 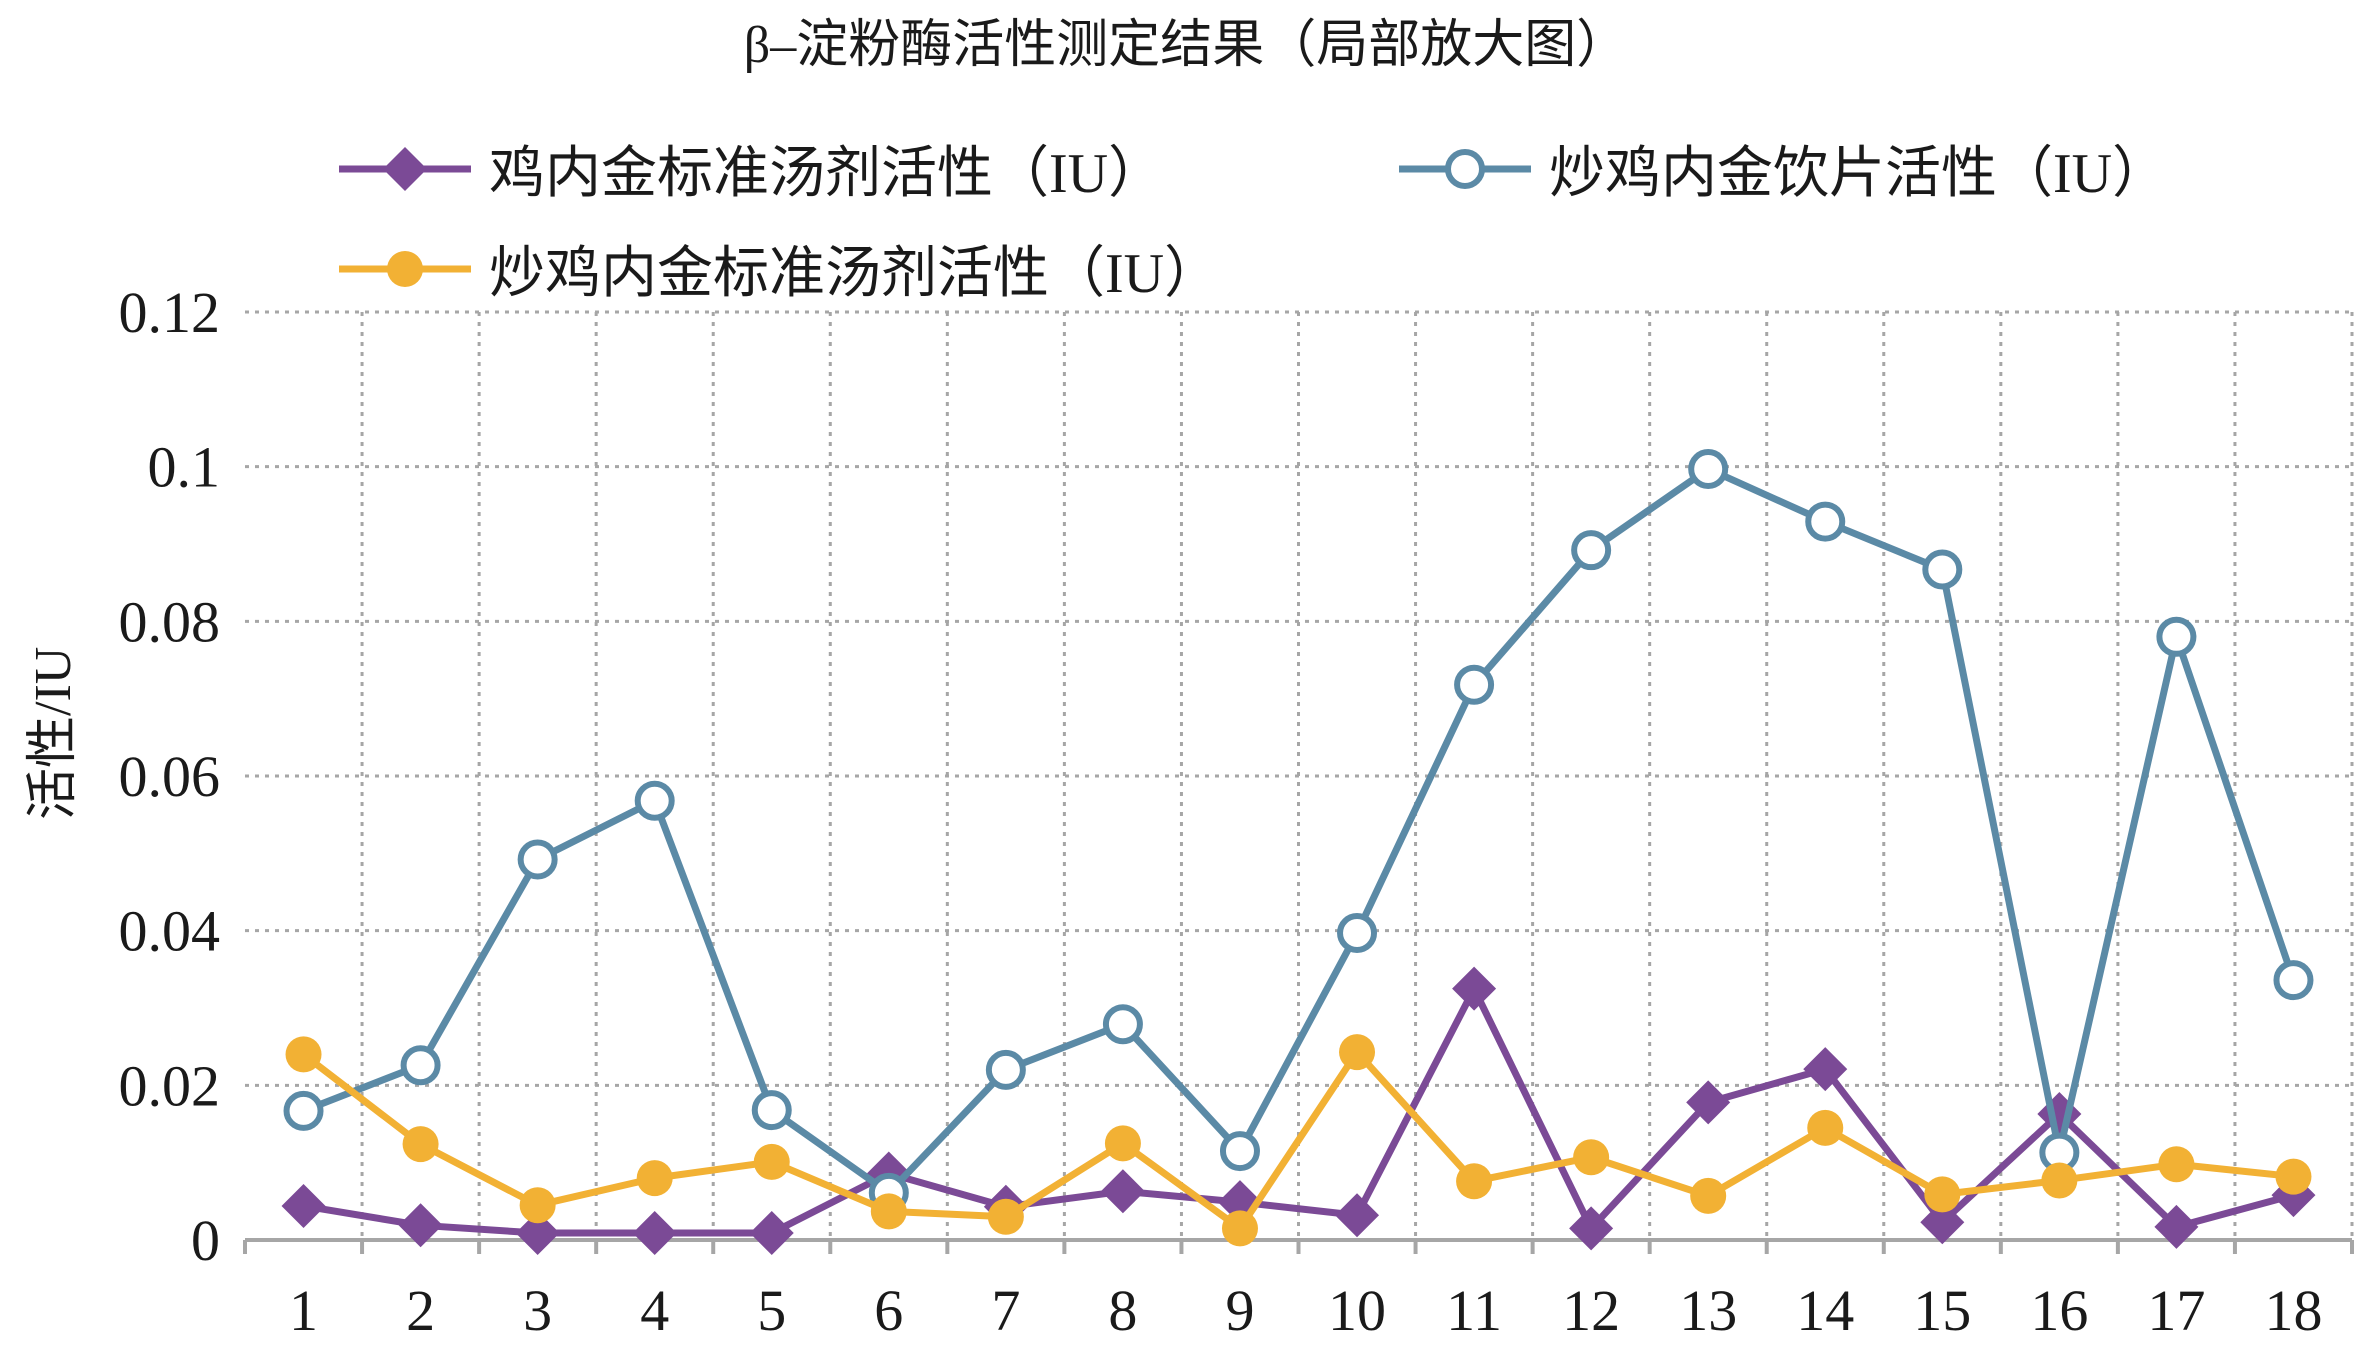 What do you see at coordinates (420, 1310) in the screenshot?
I see `x-tick-label: 2` at bounding box center [420, 1310].